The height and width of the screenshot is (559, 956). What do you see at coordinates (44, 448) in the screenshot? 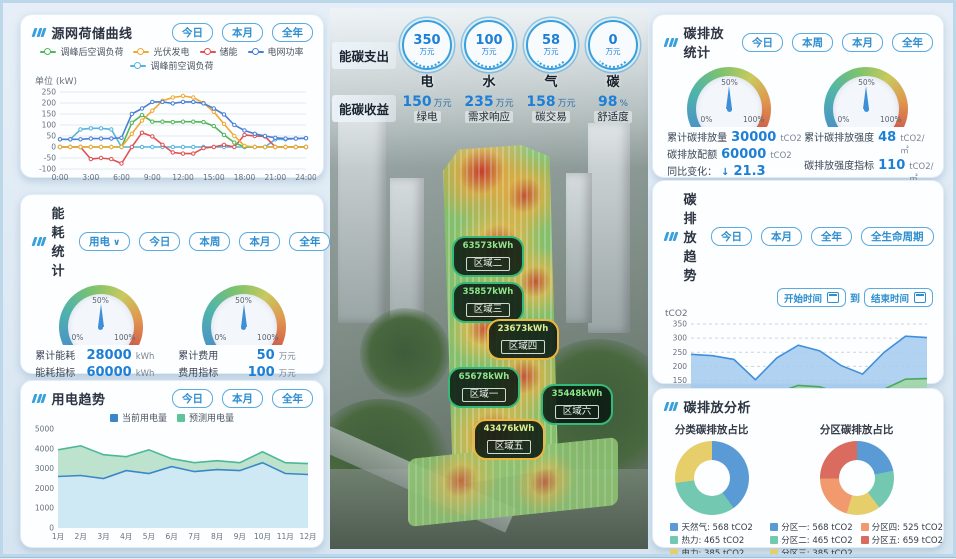
I see `svg-text: 4000` at bounding box center [44, 448].